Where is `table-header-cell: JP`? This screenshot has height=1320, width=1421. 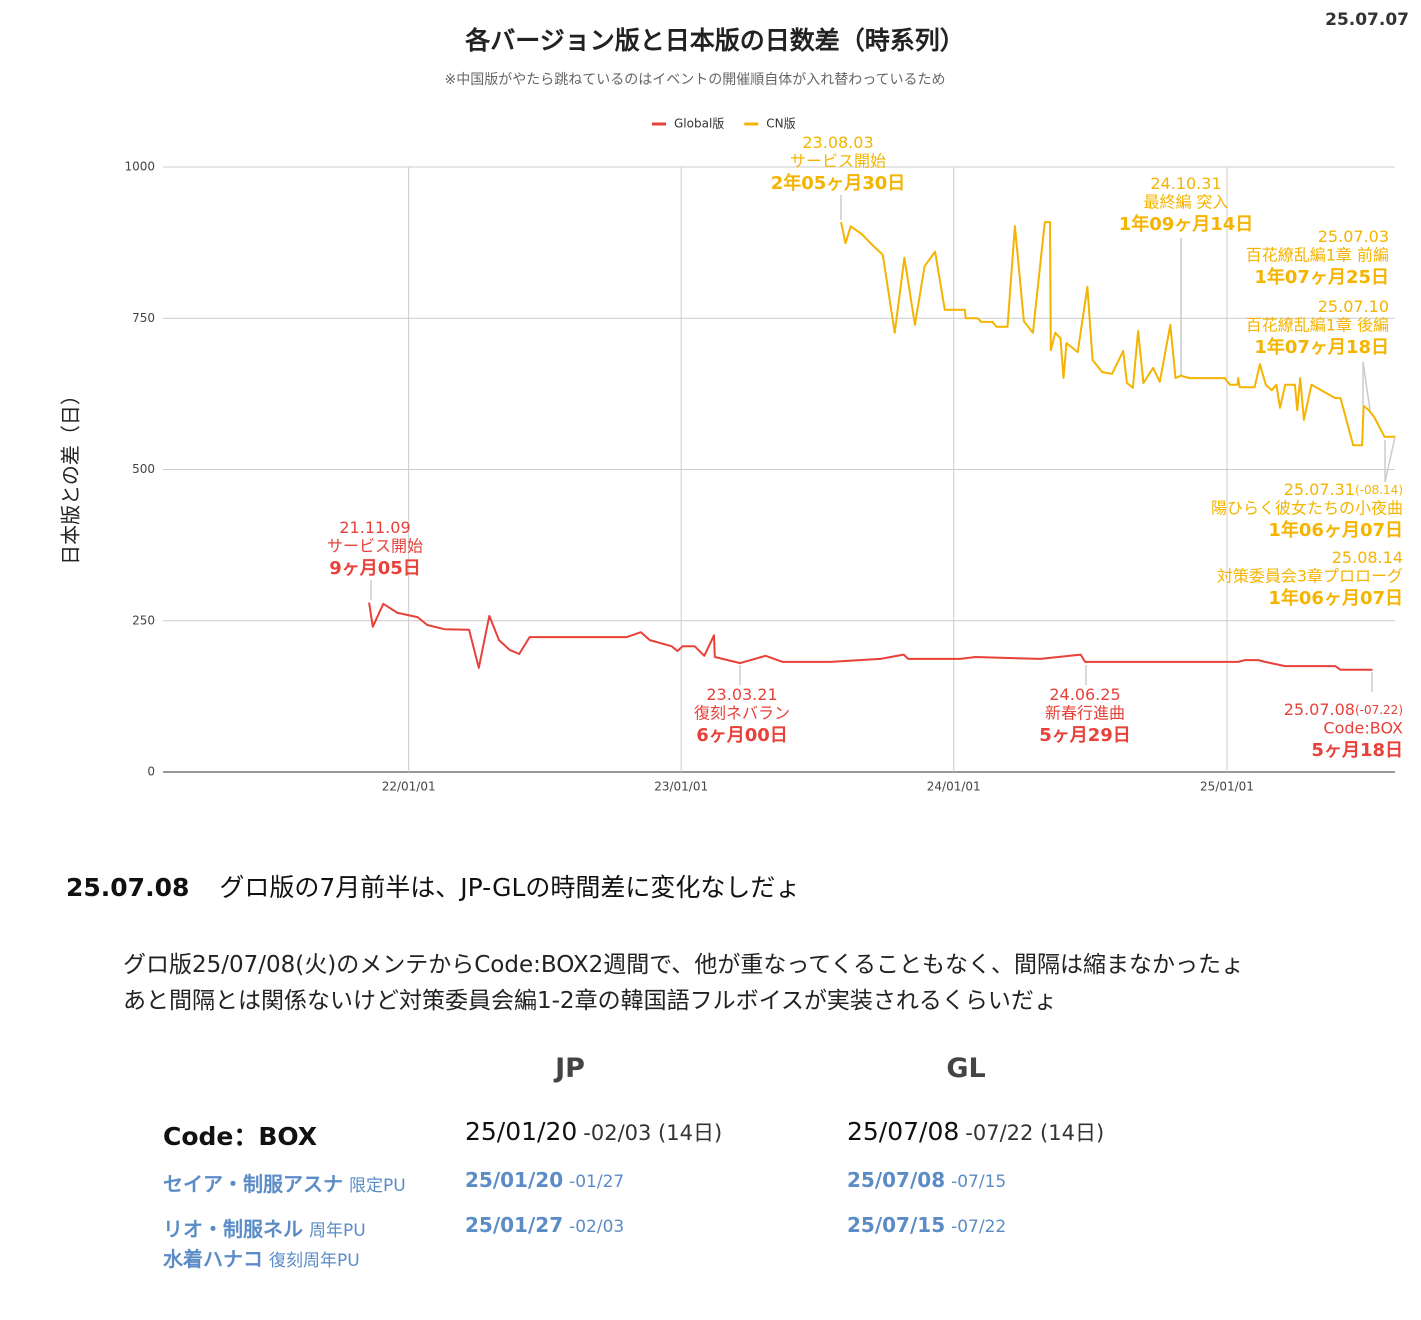
table-header-cell: JP is located at coordinates (570, 1068).